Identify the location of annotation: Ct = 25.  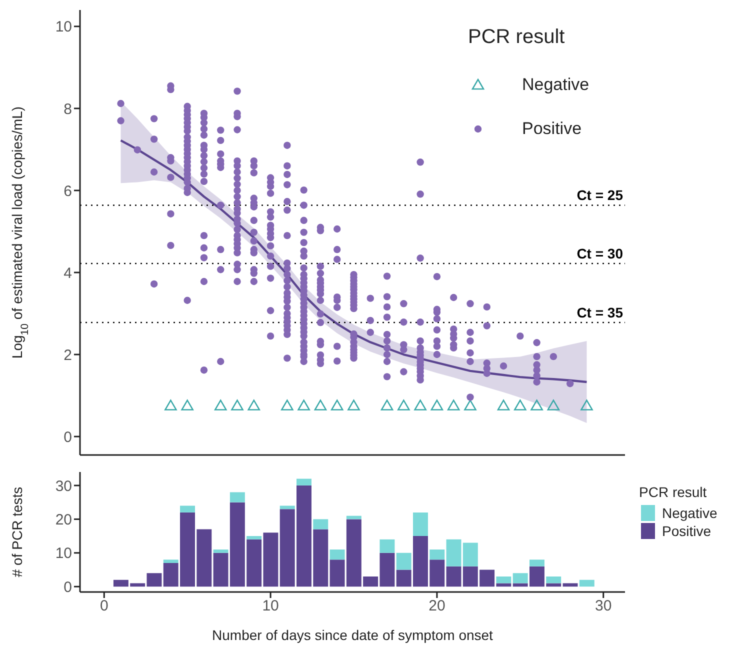
(600, 195).